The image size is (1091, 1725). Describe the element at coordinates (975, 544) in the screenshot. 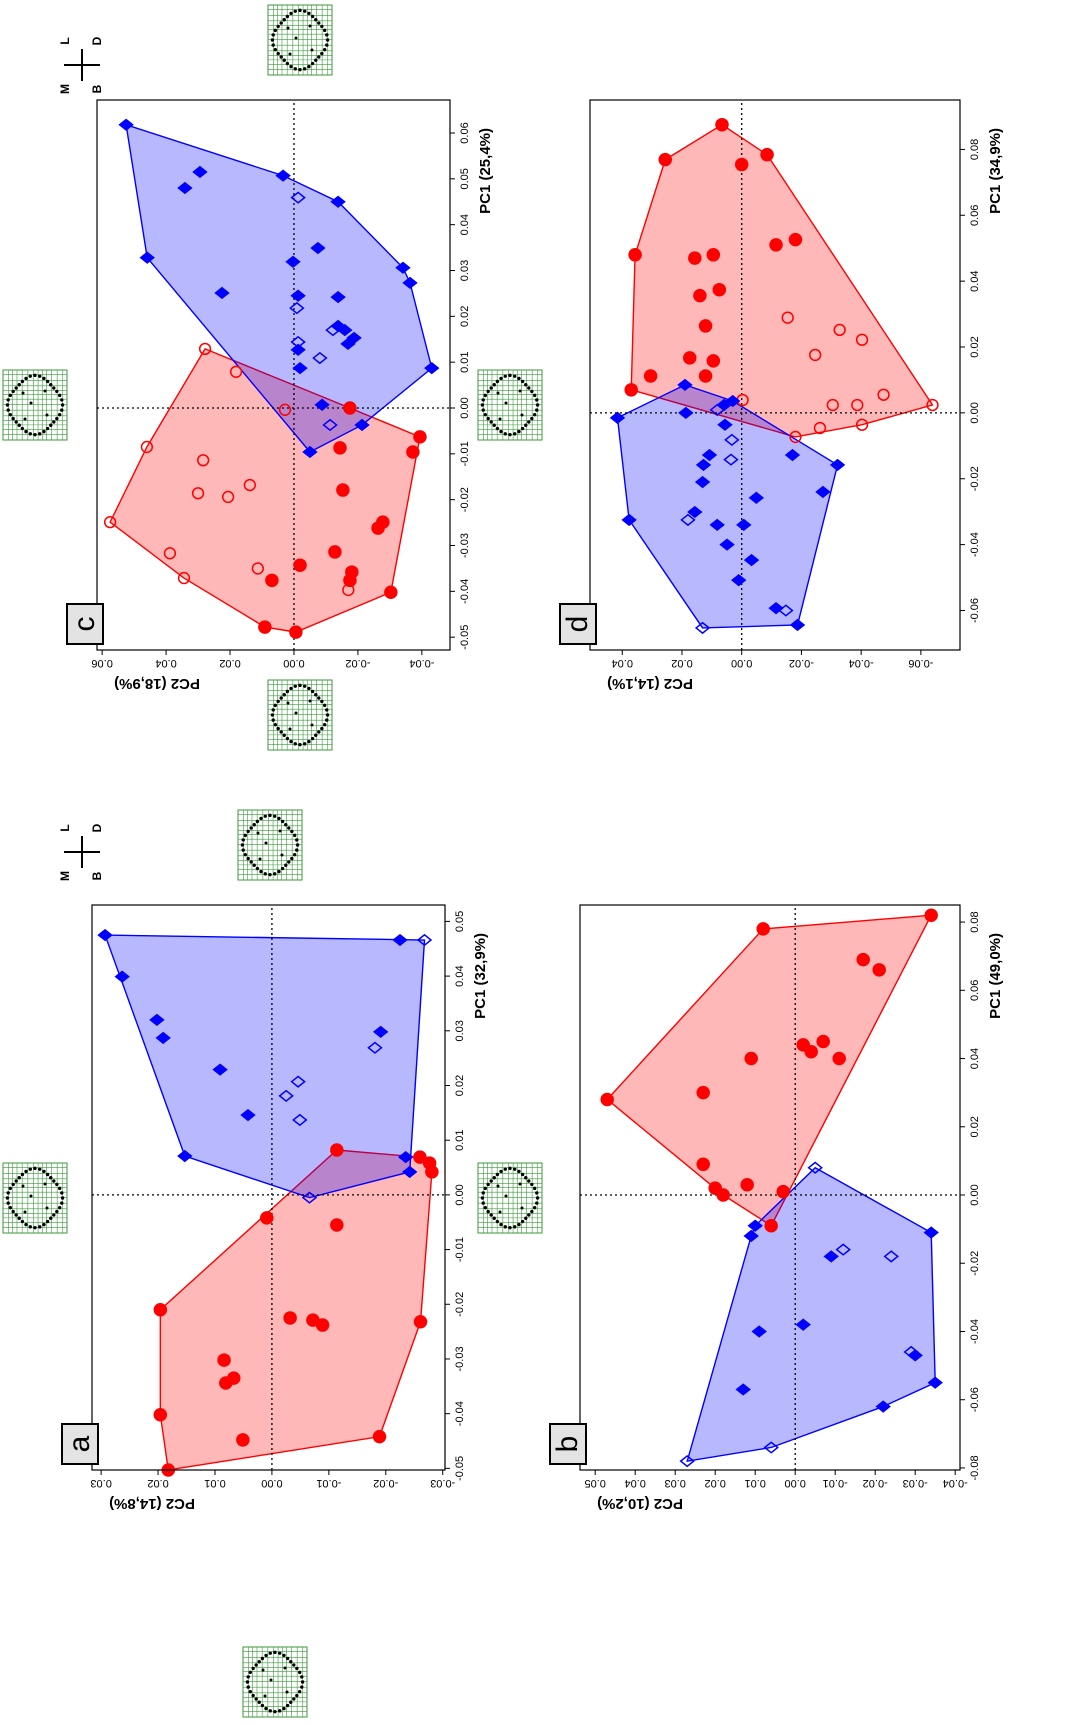

I see `x-tick-label: -0.04` at that location.